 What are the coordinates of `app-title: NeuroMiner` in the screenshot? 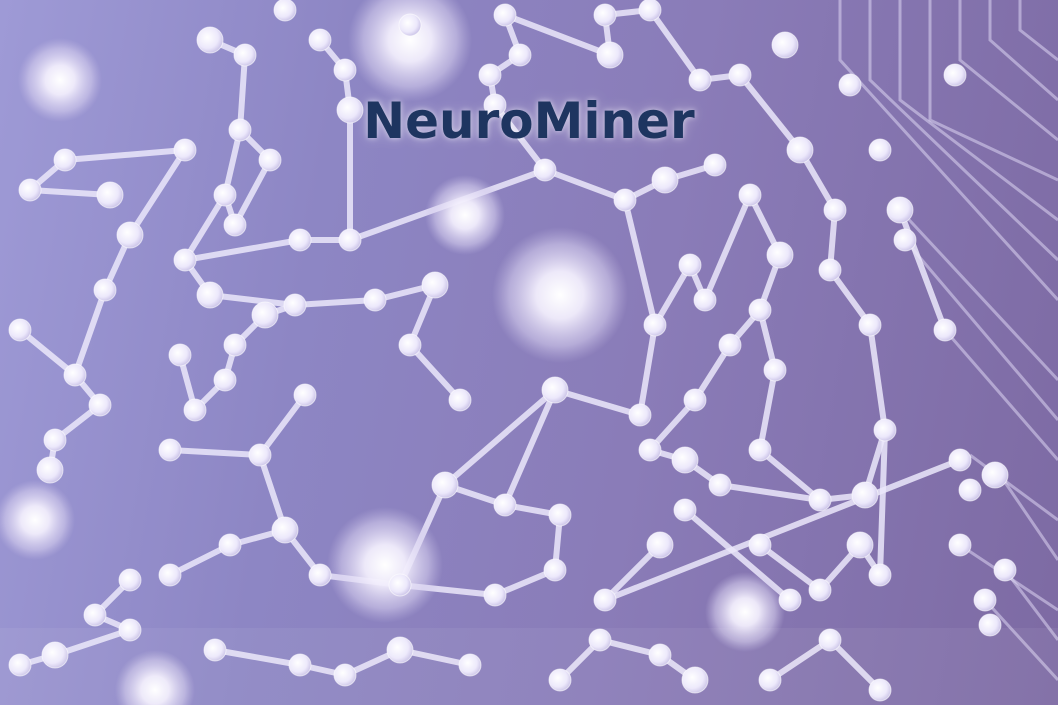 It's located at (529, 121).